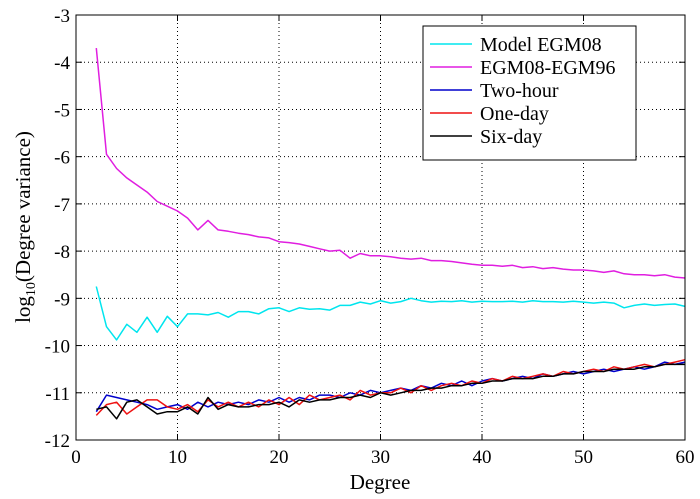 The height and width of the screenshot is (499, 700). I want to click on y-tick-label: -8, so click(62, 252).